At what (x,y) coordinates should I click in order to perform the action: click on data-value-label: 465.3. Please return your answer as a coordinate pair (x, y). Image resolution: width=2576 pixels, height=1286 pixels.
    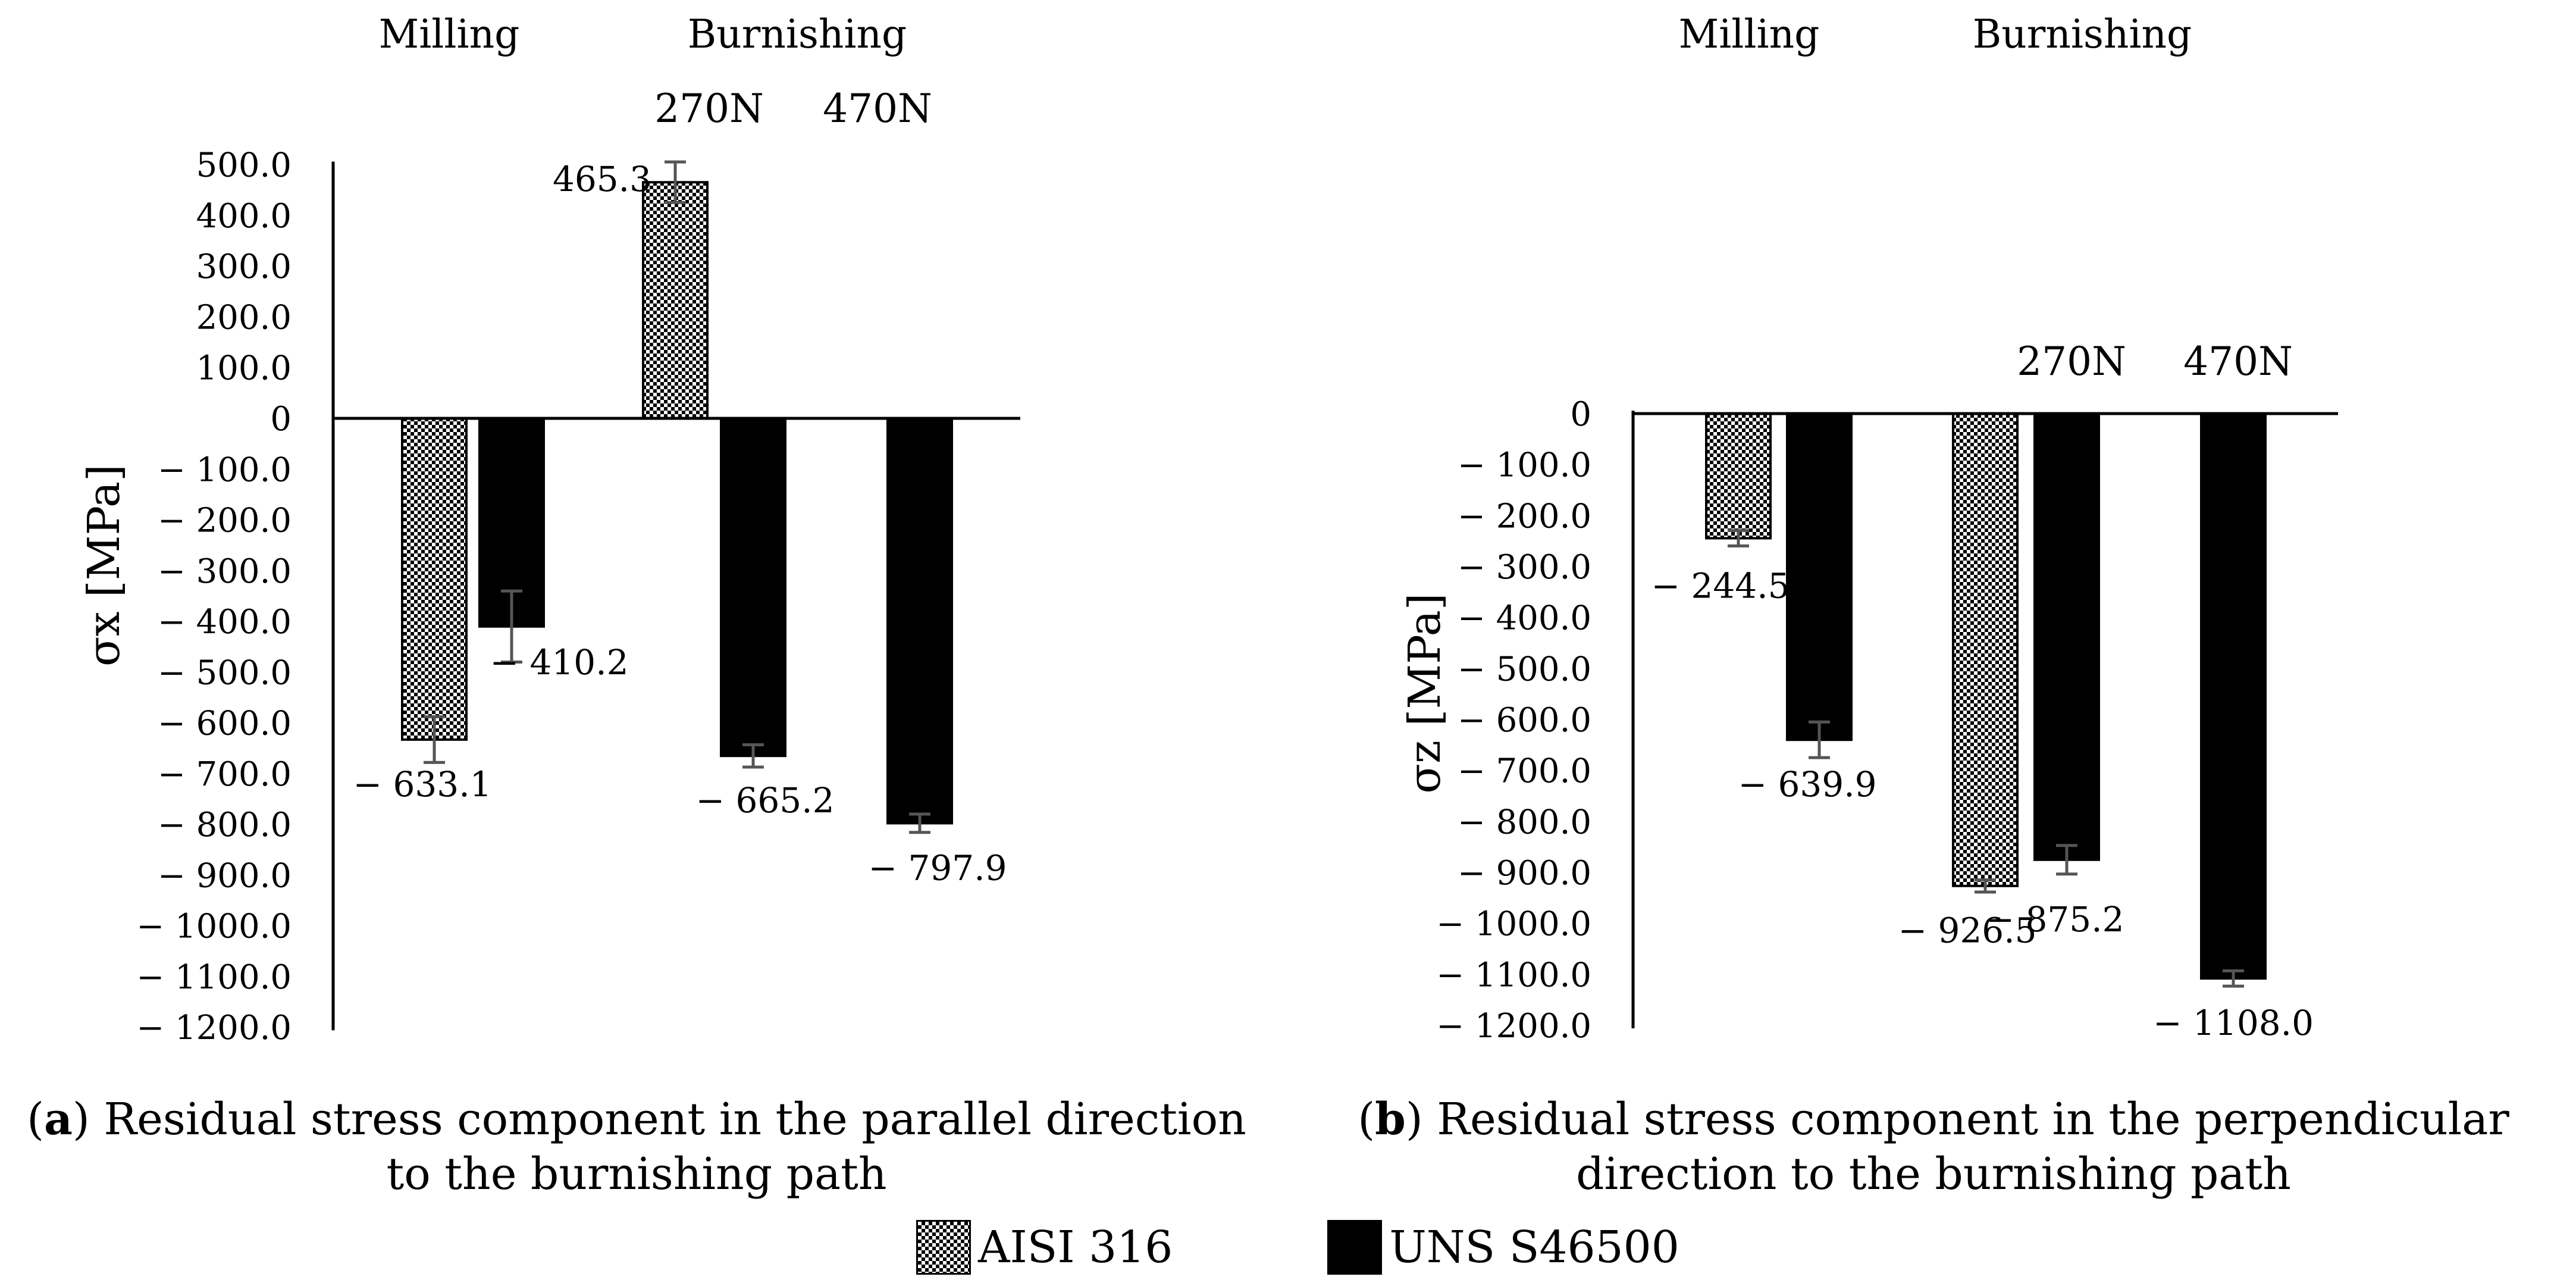
    Looking at the image, I should click on (602, 179).